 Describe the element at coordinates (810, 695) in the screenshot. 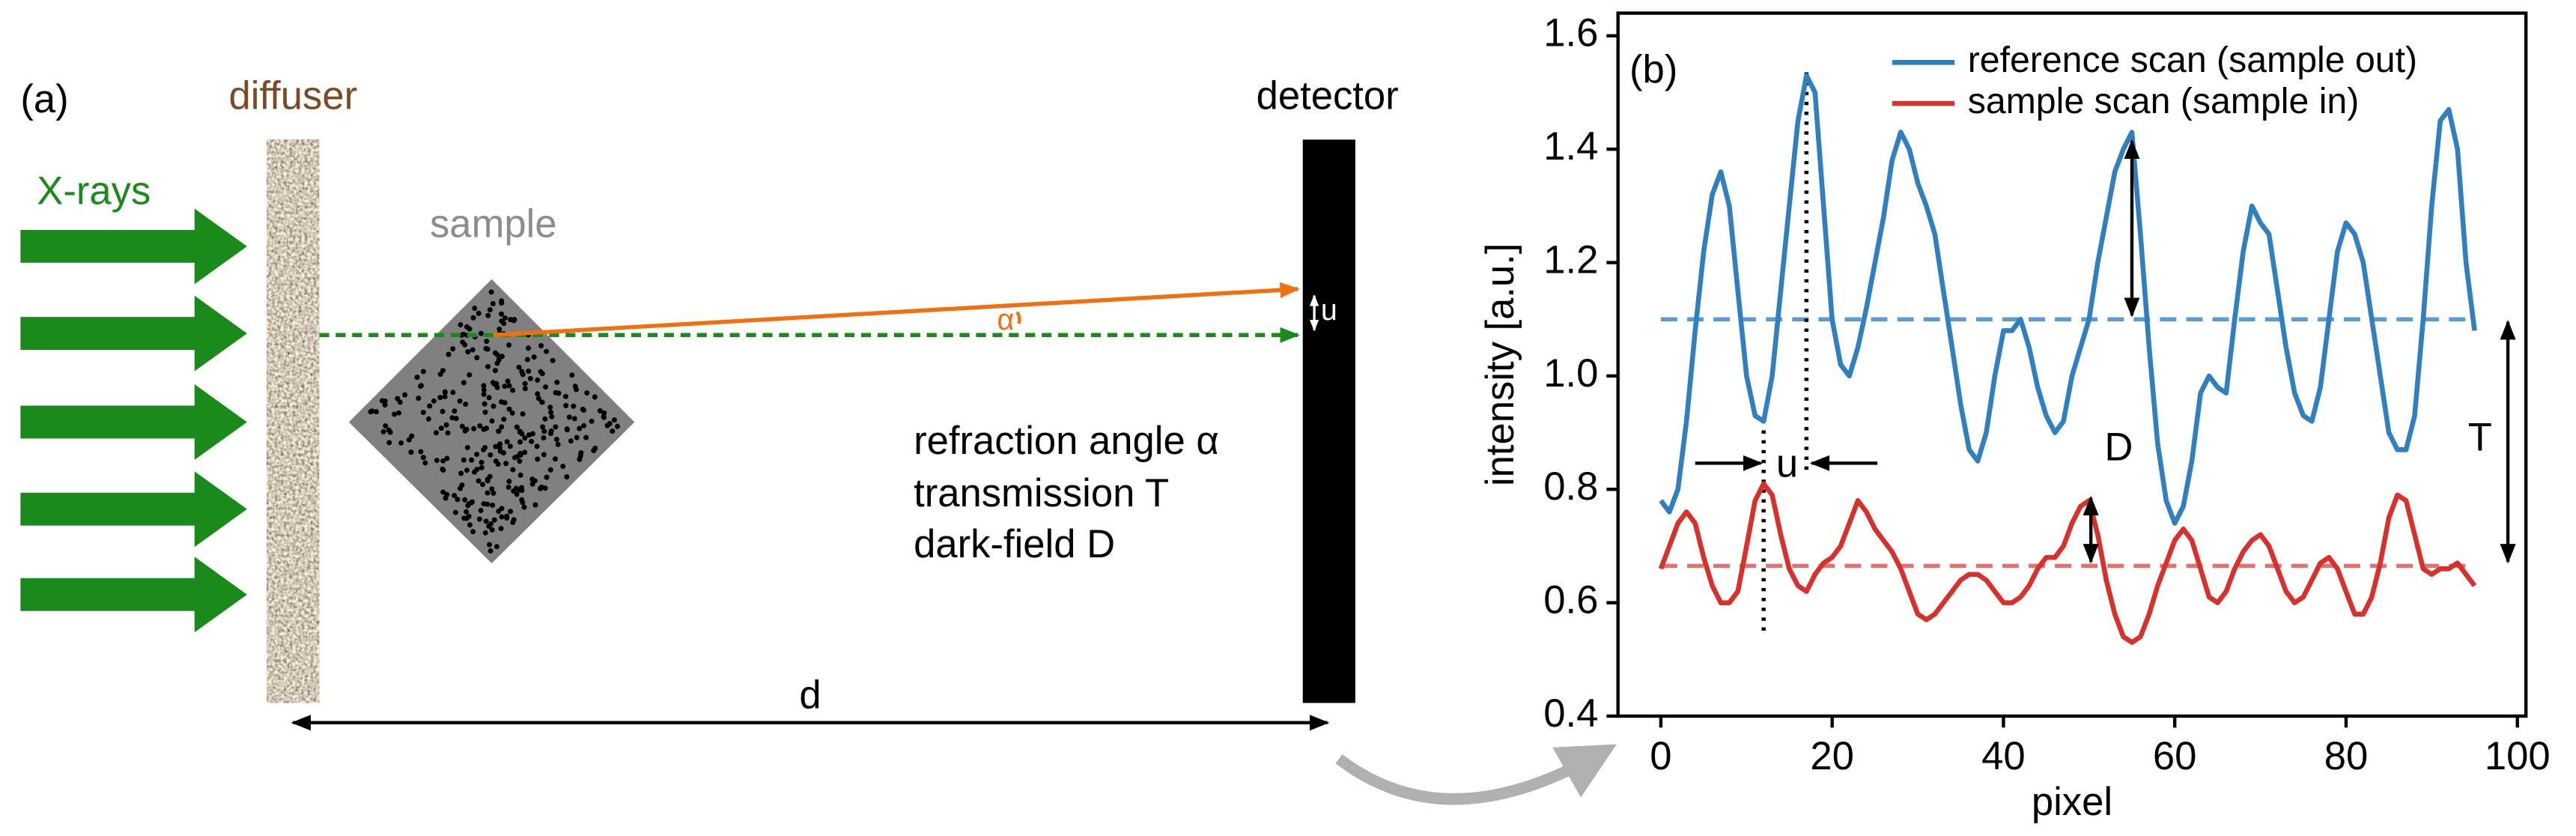

I see `distance-label: d` at that location.